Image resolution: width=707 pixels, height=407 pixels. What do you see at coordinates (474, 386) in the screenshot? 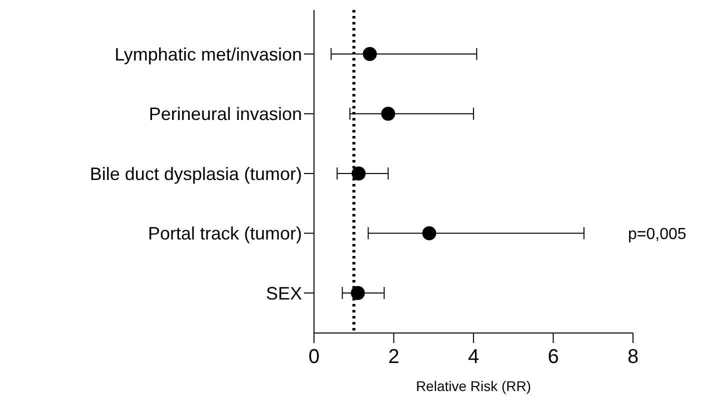
I see `x-axis-title: Relative Risk (RR)` at bounding box center [474, 386].